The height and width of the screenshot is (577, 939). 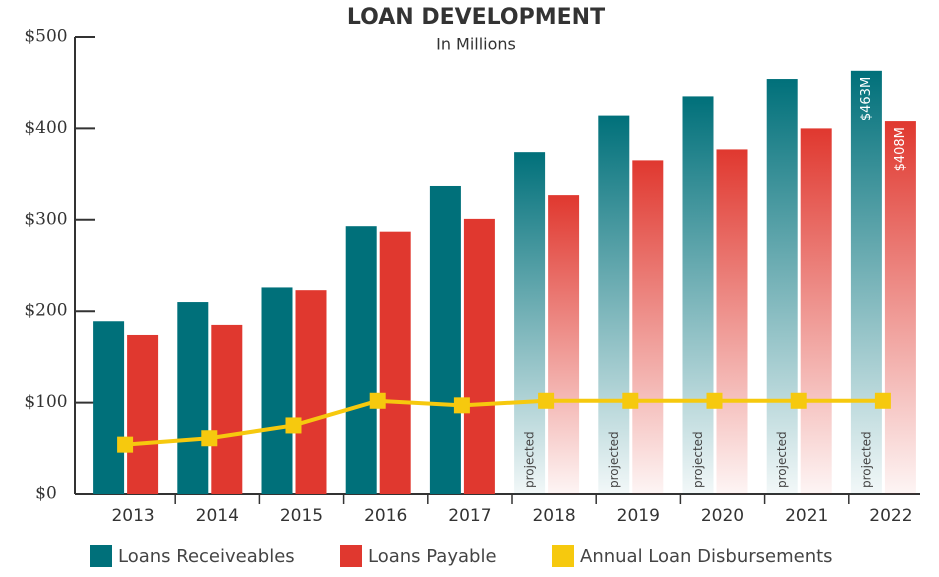 I want to click on x-tick-label: 2017, so click(x=469, y=516).